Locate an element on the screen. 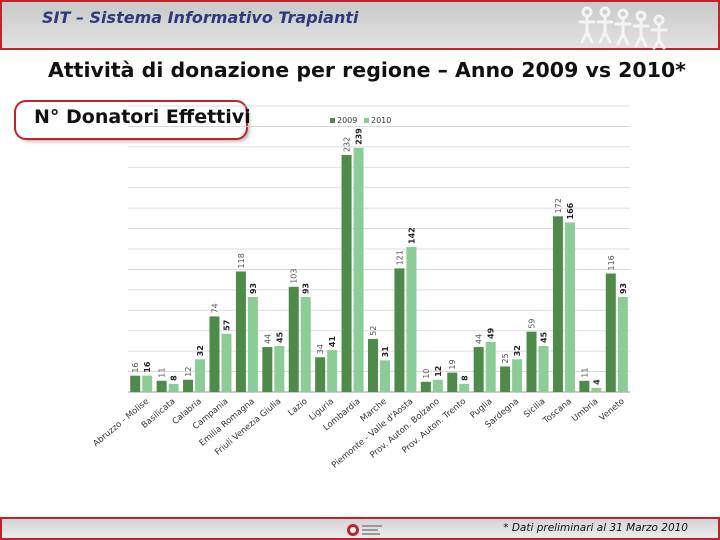 The image size is (720, 540). category-label-17: Umbria is located at coordinates (585, 411).